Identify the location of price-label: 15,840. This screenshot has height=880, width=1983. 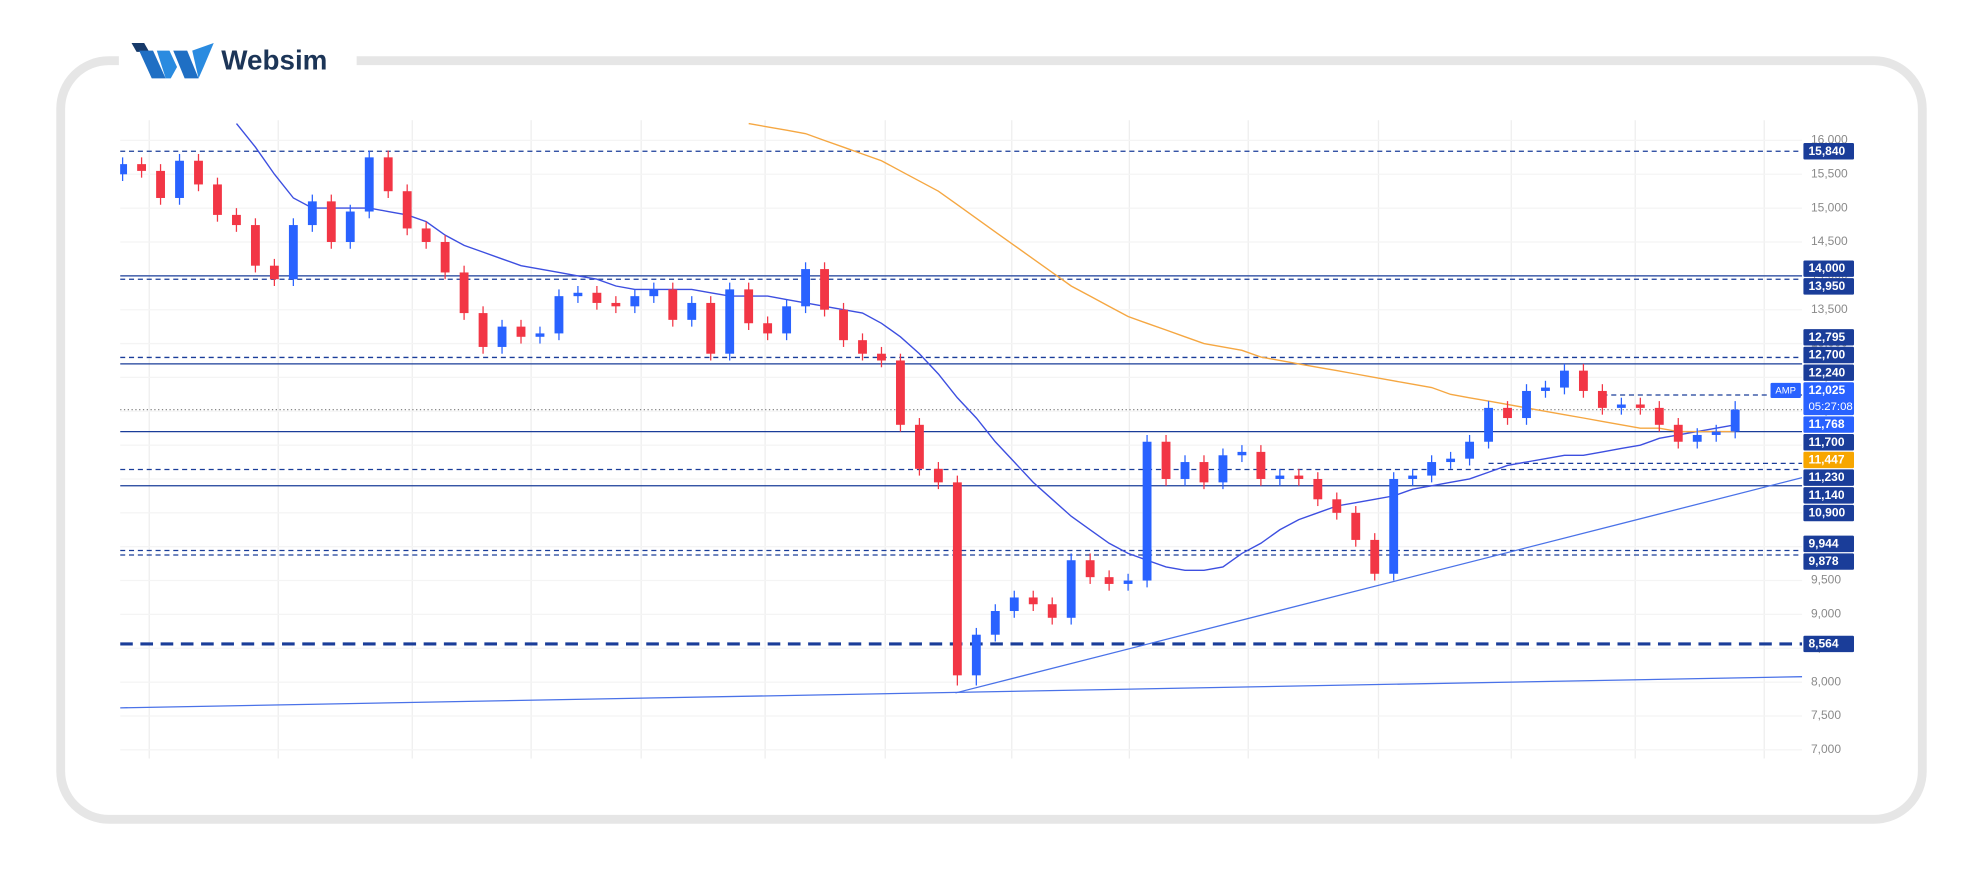
(1826, 151).